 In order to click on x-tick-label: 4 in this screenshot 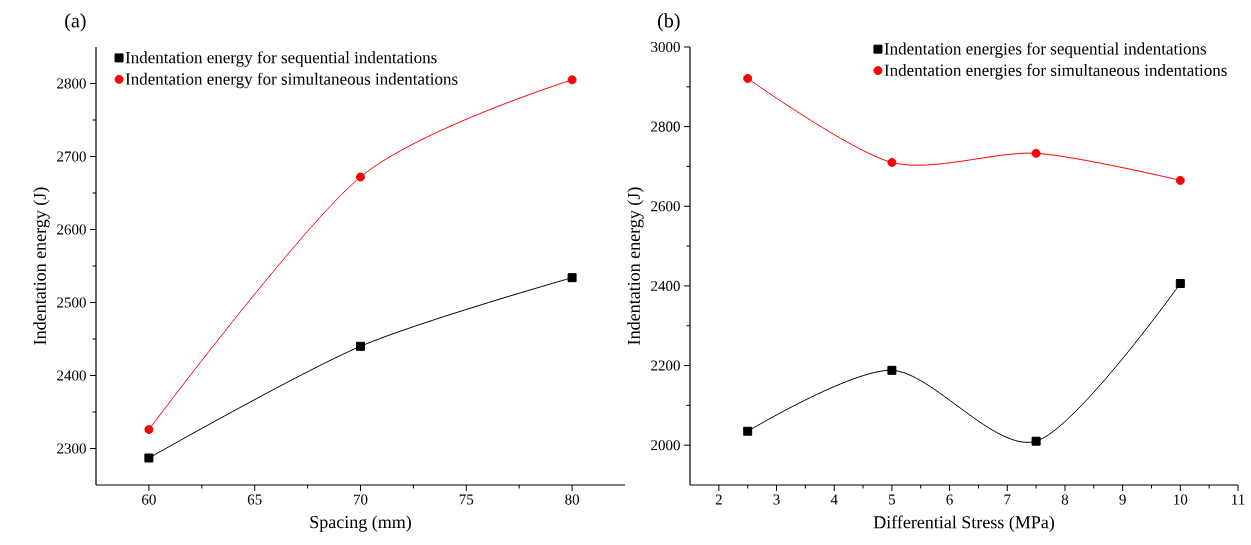, I will do `click(834, 499)`.